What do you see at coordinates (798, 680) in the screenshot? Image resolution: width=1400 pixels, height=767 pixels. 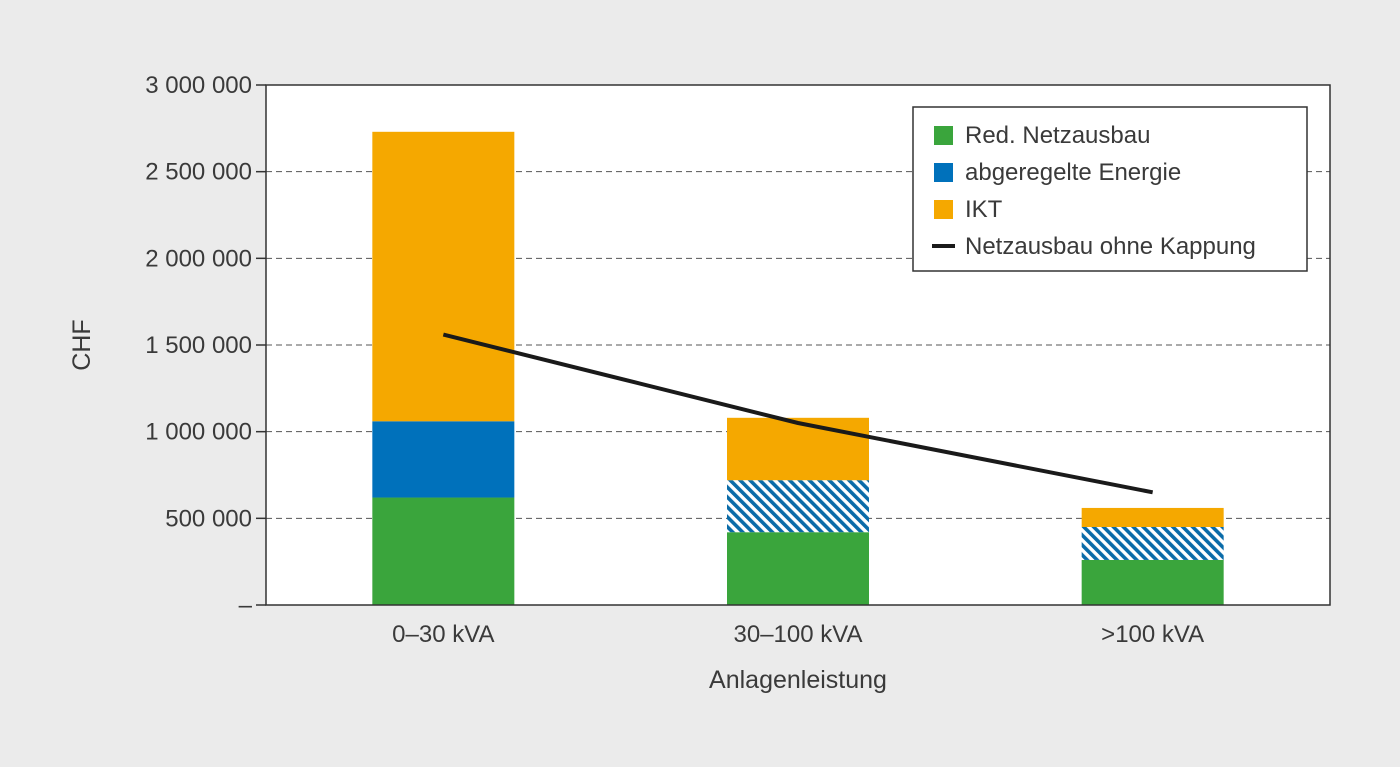 I see `x-axis-title: Anlagenleistung` at bounding box center [798, 680].